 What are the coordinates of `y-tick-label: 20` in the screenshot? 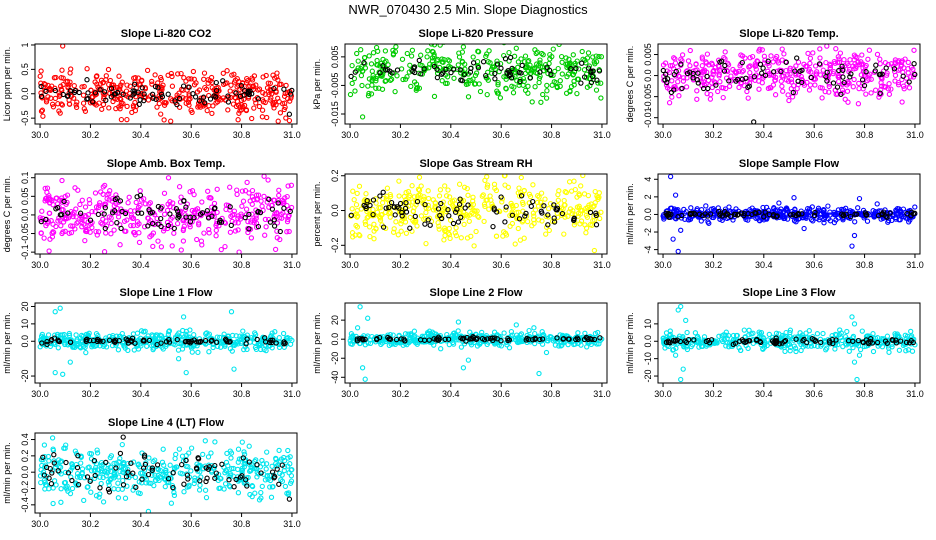 It's located at (335, 320).